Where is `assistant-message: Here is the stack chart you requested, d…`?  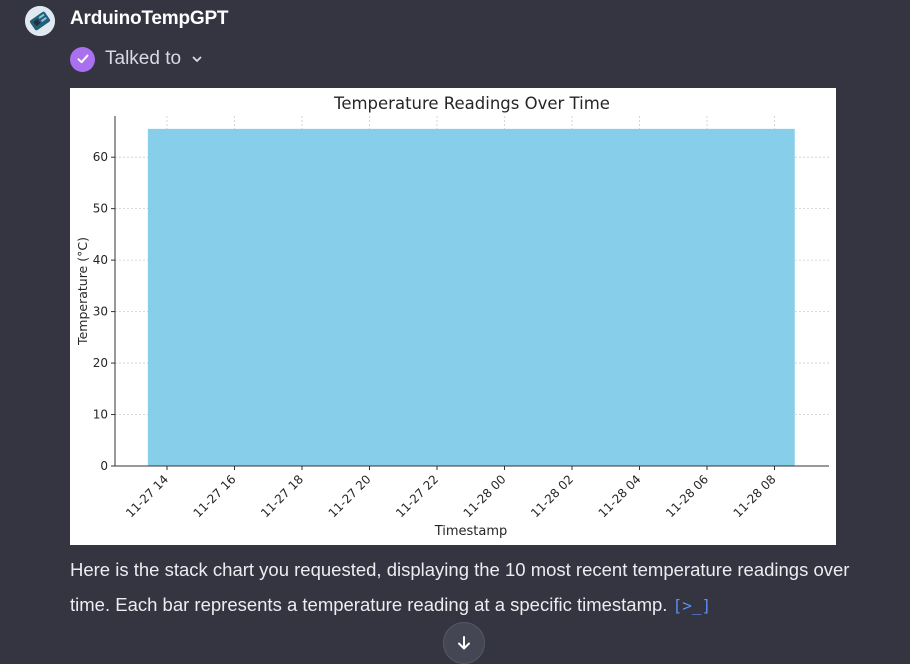
assistant-message: Here is the stack chart you requested, d… is located at coordinates (465, 587).